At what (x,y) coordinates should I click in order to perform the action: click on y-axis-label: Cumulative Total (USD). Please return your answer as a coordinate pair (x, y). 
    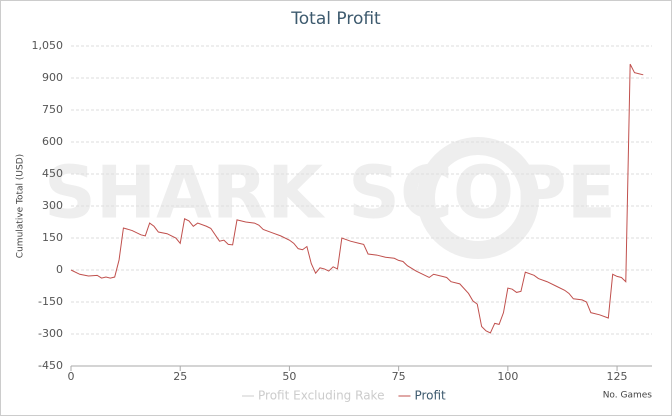
    Looking at the image, I should click on (21, 206).